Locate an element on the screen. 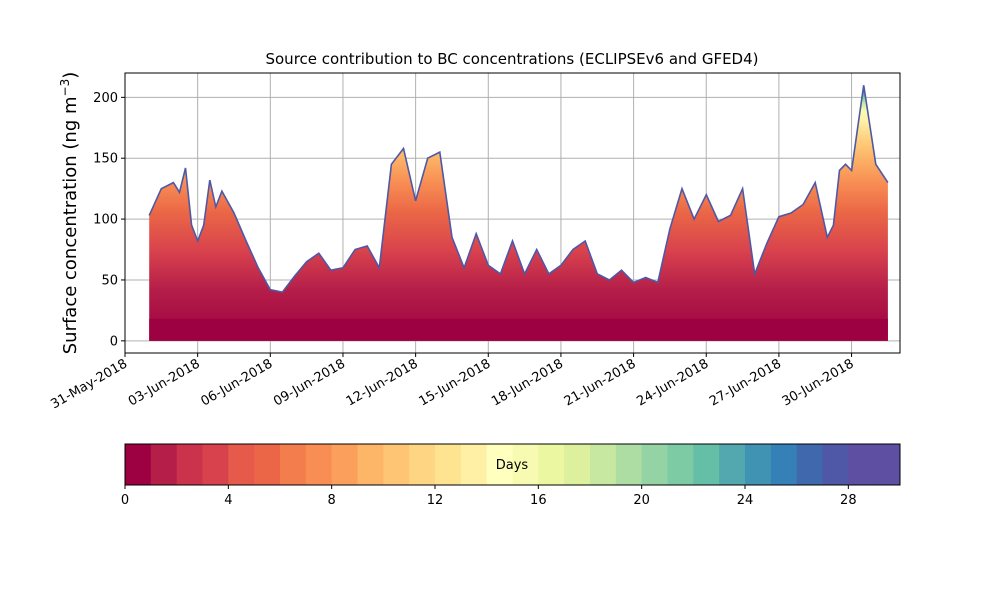  x-tick-label: 27-Jun-2018 is located at coordinates (745, 382).